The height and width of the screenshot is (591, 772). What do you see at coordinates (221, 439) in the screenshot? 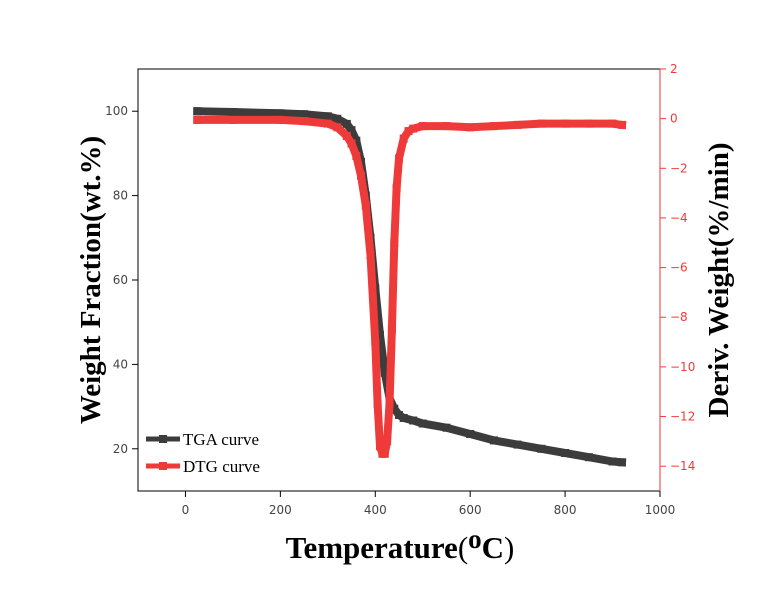
I see `legend-tga-label: TGA curve` at bounding box center [221, 439].